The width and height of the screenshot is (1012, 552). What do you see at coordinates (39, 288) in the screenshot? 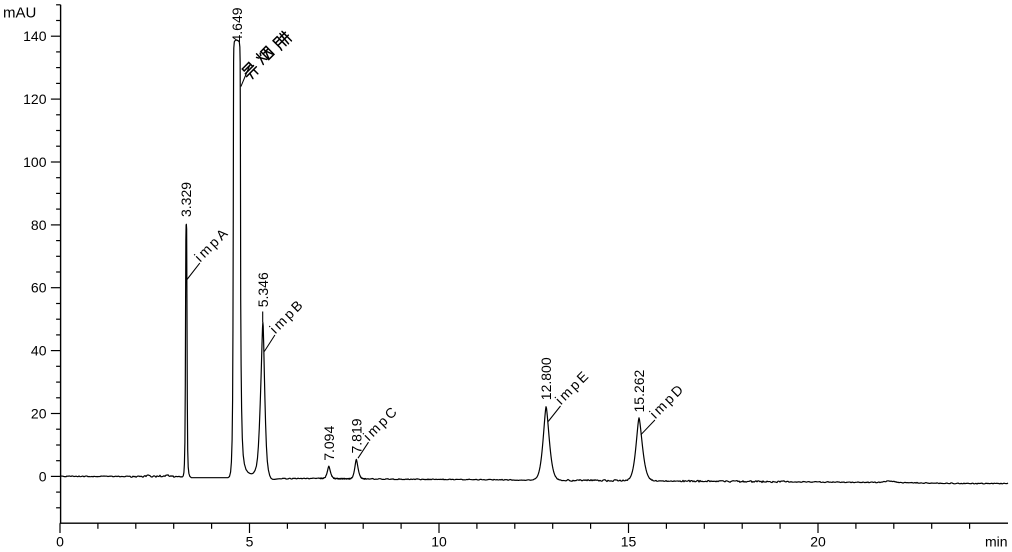
I see `svg-text: 60` at bounding box center [39, 288].